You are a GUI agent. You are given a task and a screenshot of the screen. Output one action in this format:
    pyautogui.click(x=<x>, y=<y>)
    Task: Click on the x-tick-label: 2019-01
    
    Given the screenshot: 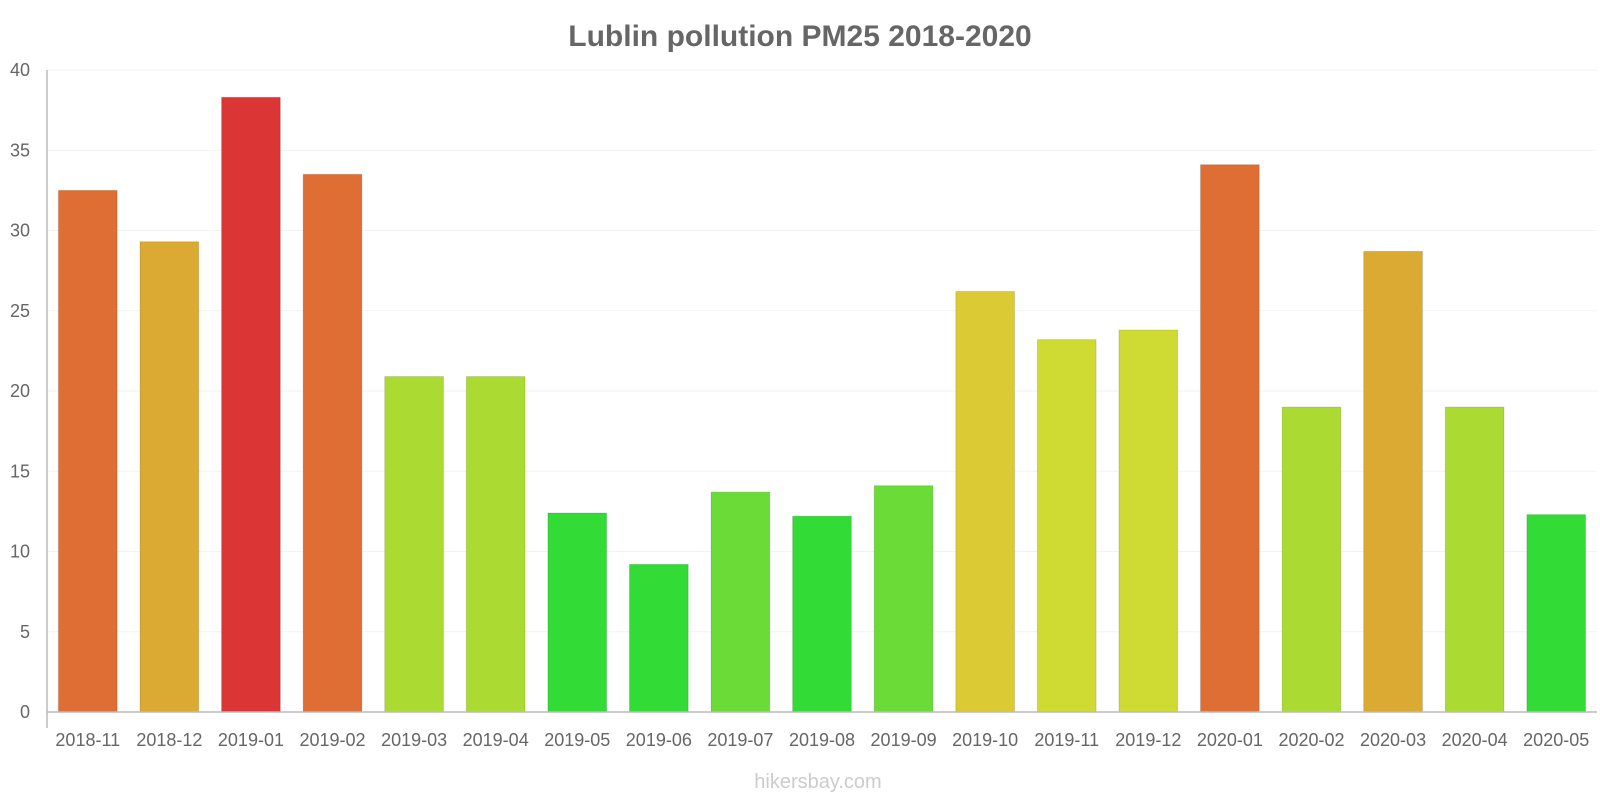 What is the action you would take?
    pyautogui.click(x=251, y=740)
    